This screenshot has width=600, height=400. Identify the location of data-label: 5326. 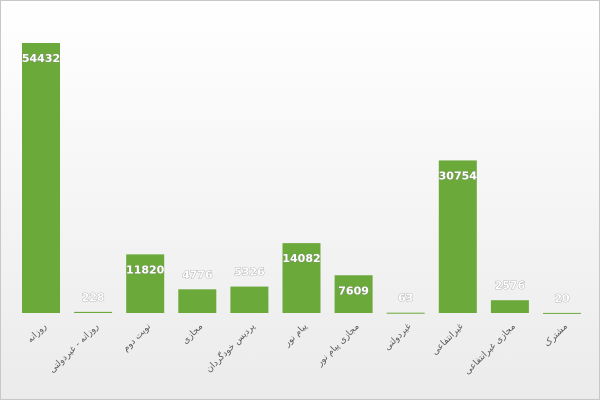
(249, 272).